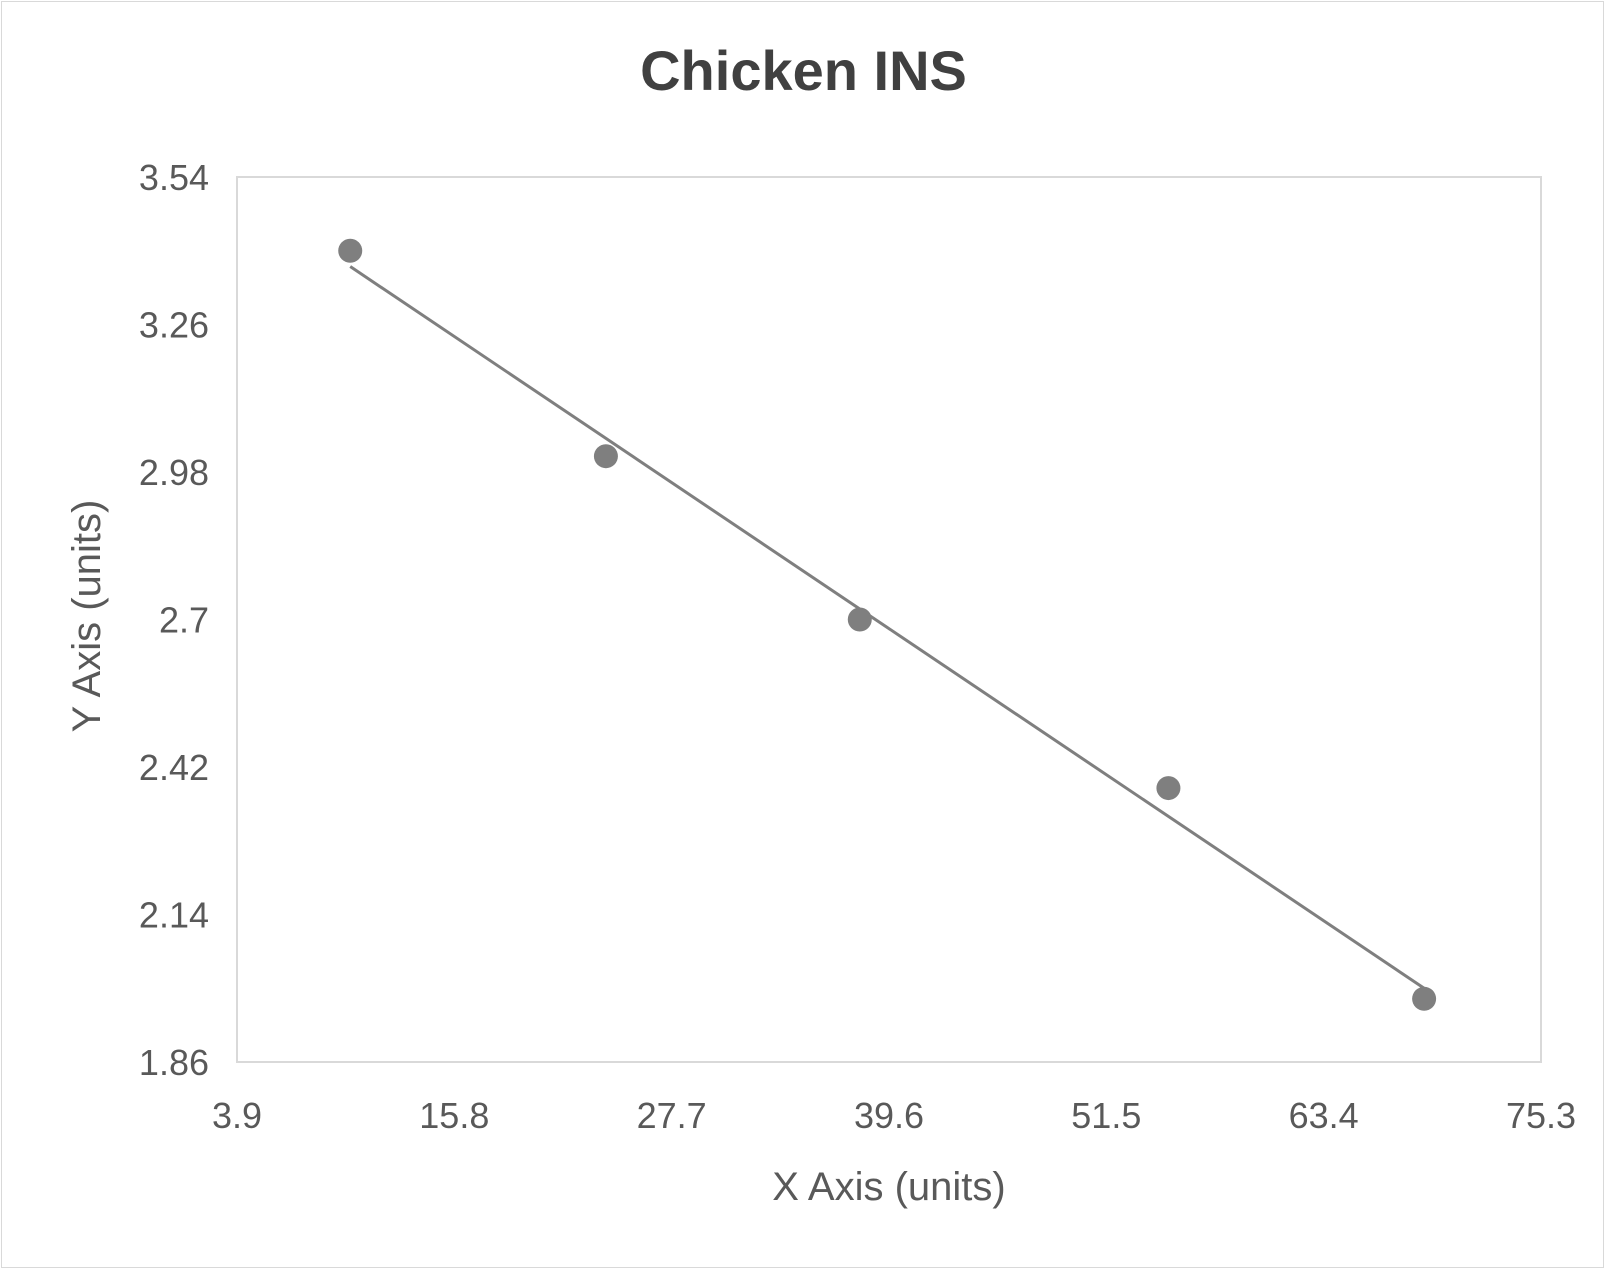 The image size is (1607, 1271). What do you see at coordinates (237, 1115) in the screenshot?
I see `x-tick-label: 3.9` at bounding box center [237, 1115].